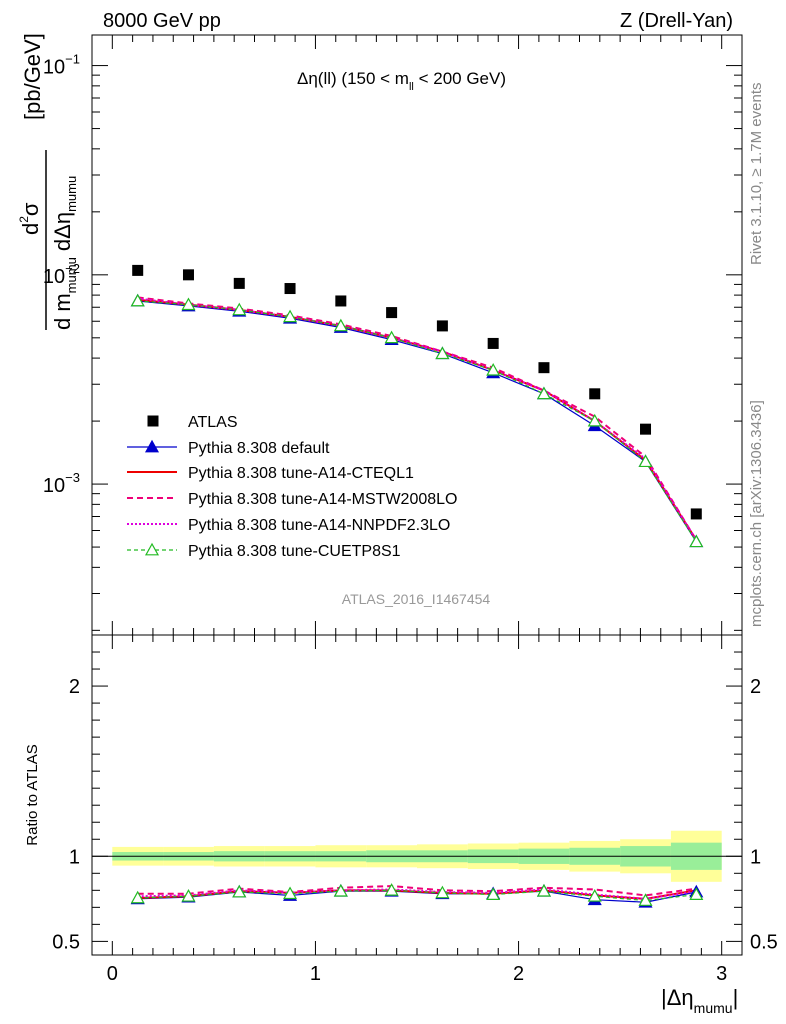 Image resolution: width=786 pixels, height=1024 pixels. What do you see at coordinates (153, 421) in the screenshot?
I see `legend-marker-atlas` at bounding box center [153, 421].